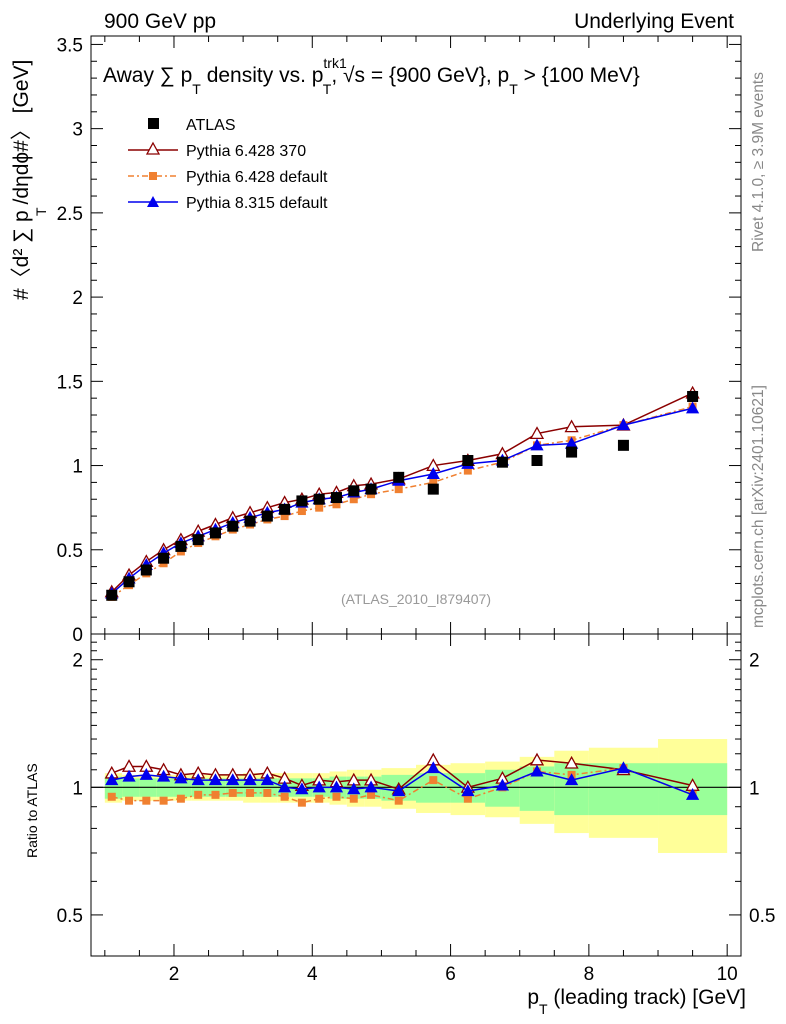 This screenshot has width=786, height=1024. What do you see at coordinates (41, 211) in the screenshot?
I see `y-axis-label-sub: T` at bounding box center [41, 211].